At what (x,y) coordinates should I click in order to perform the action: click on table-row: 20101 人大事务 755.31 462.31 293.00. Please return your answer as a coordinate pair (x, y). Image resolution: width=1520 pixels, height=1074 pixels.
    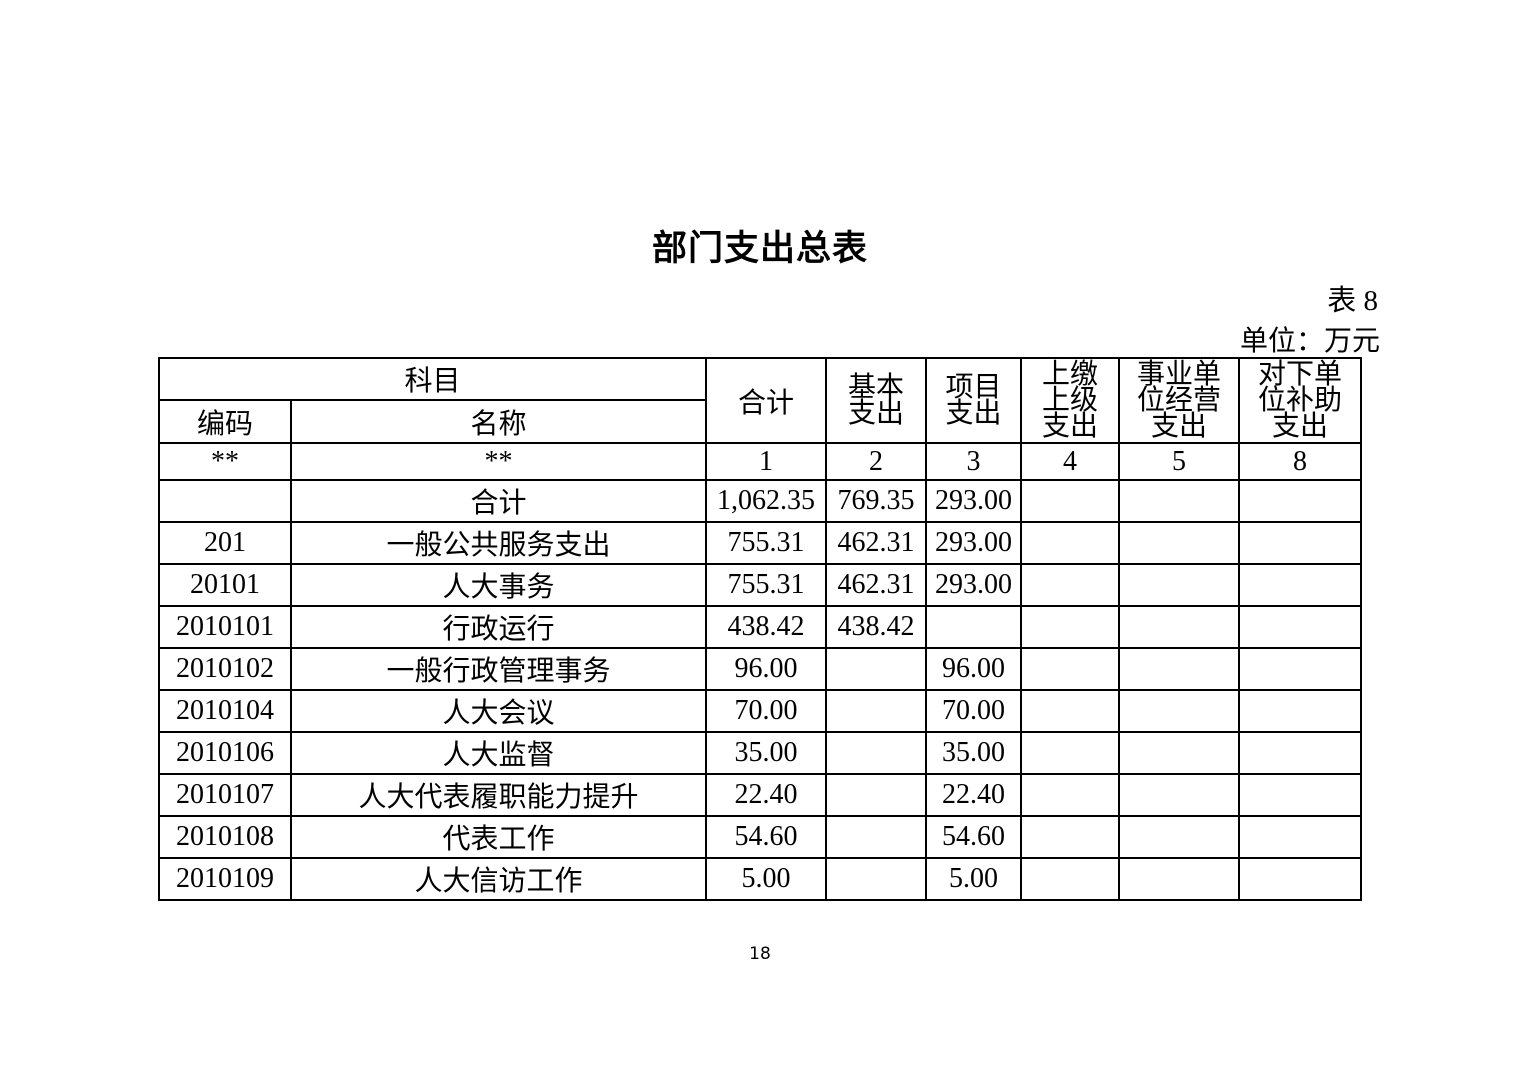
    Looking at the image, I should click on (760, 585).